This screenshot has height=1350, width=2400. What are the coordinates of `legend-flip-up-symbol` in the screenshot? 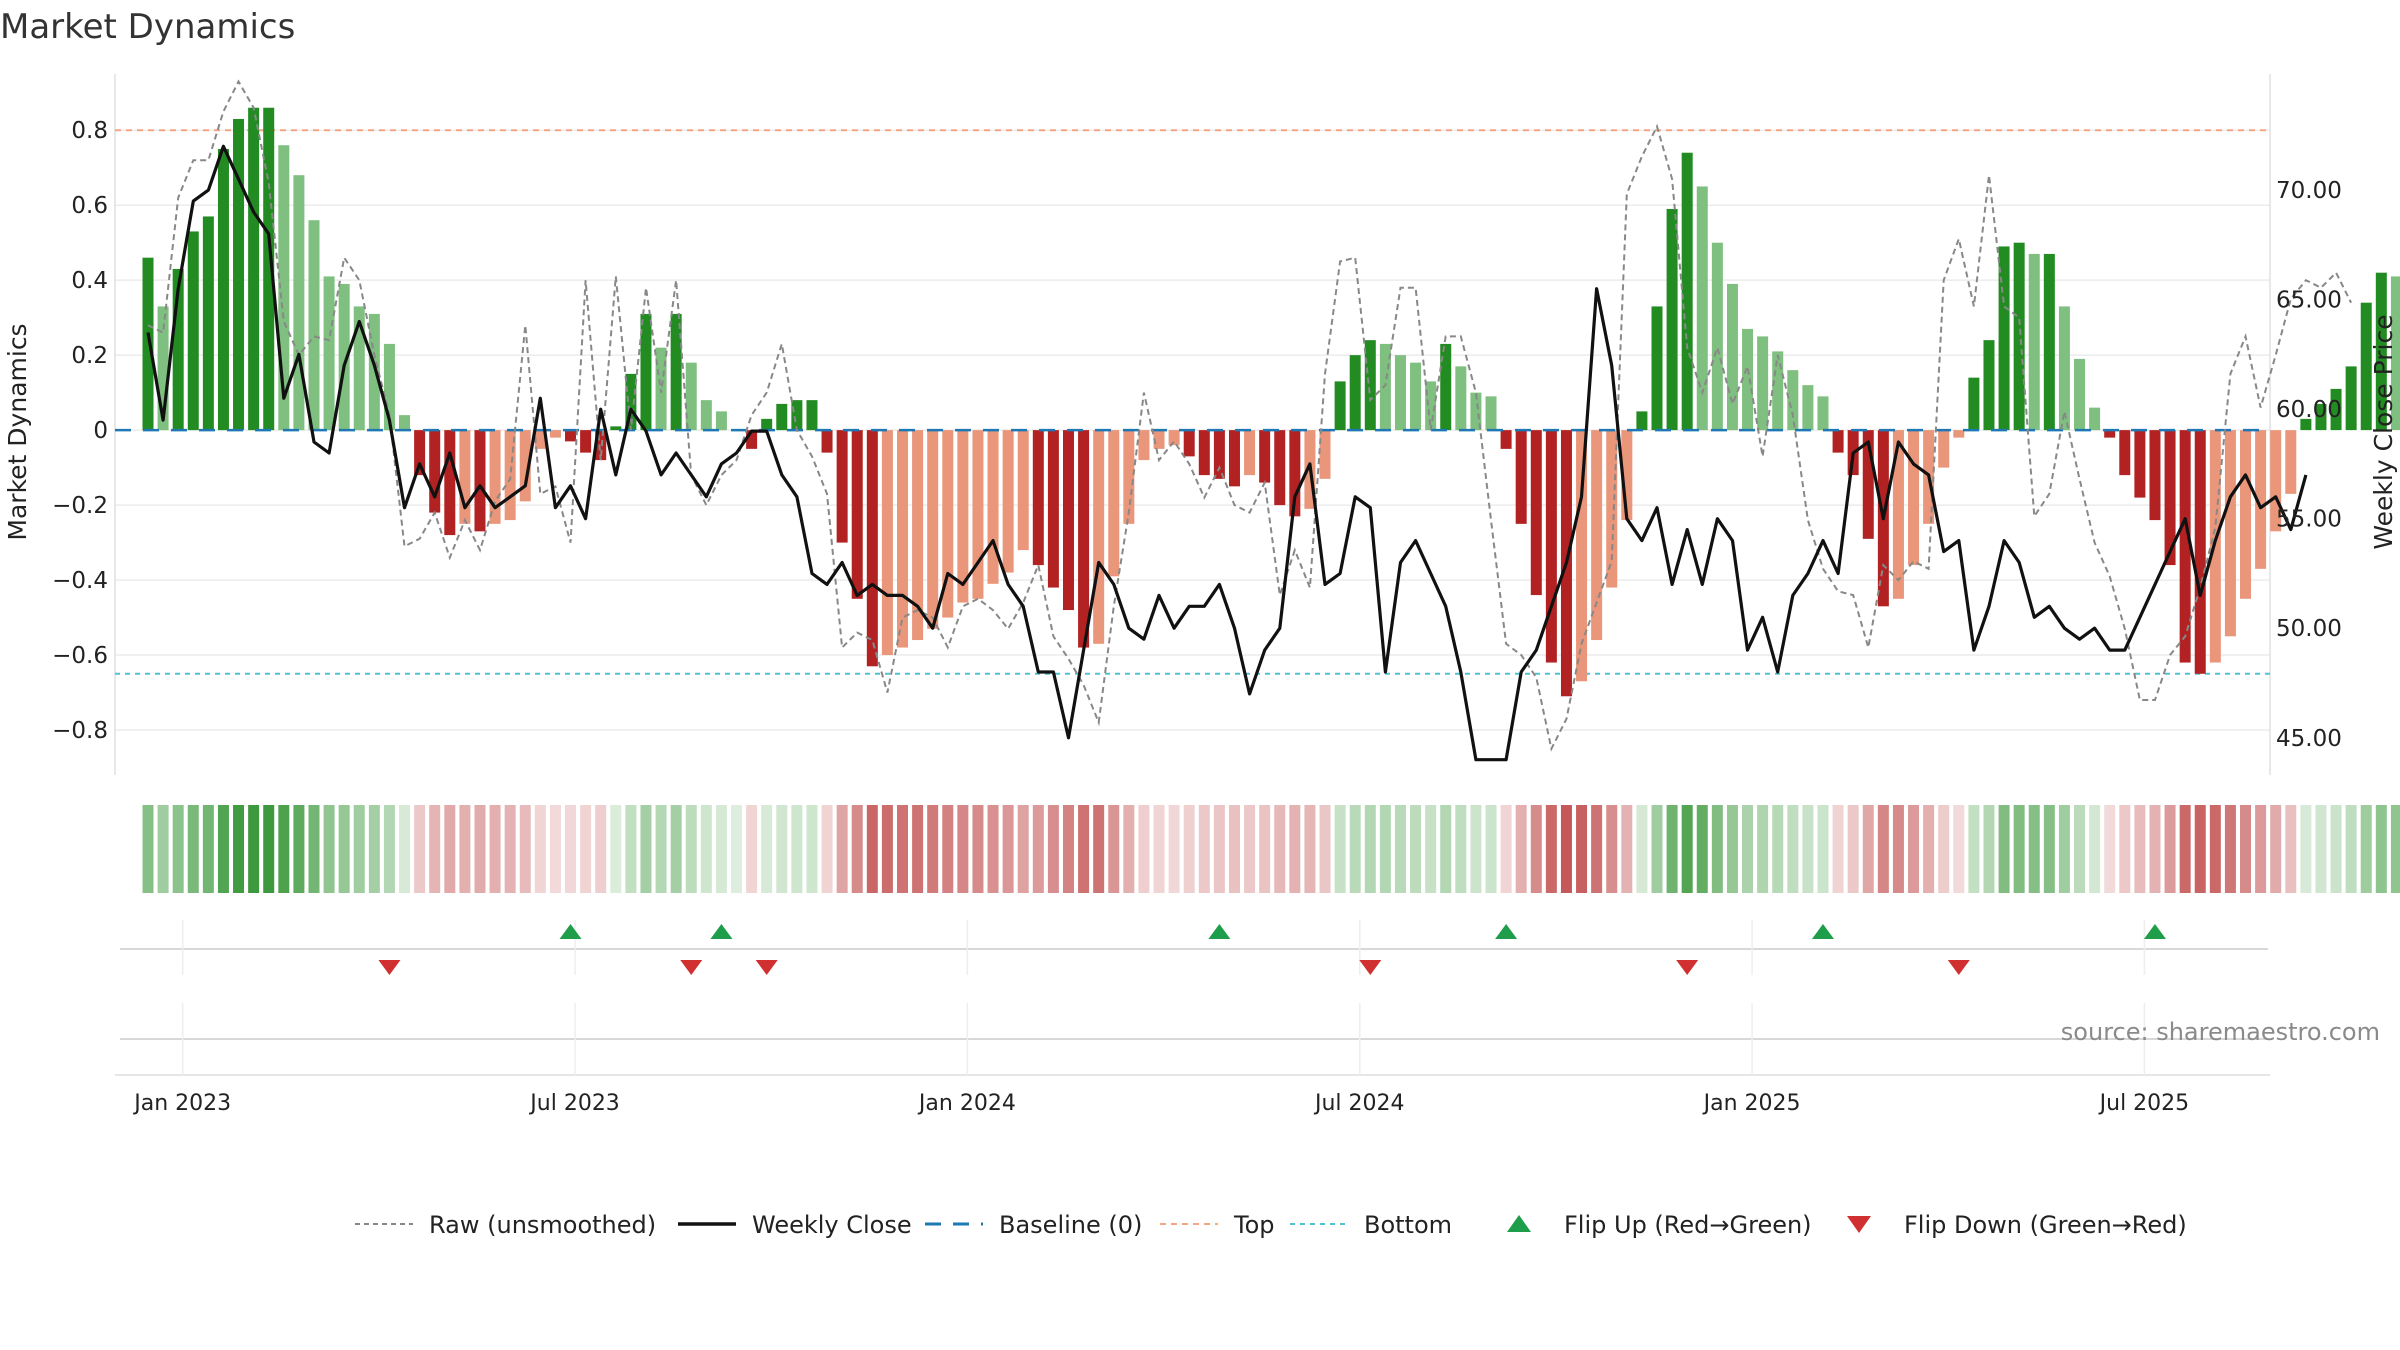 It's located at (1519, 1223).